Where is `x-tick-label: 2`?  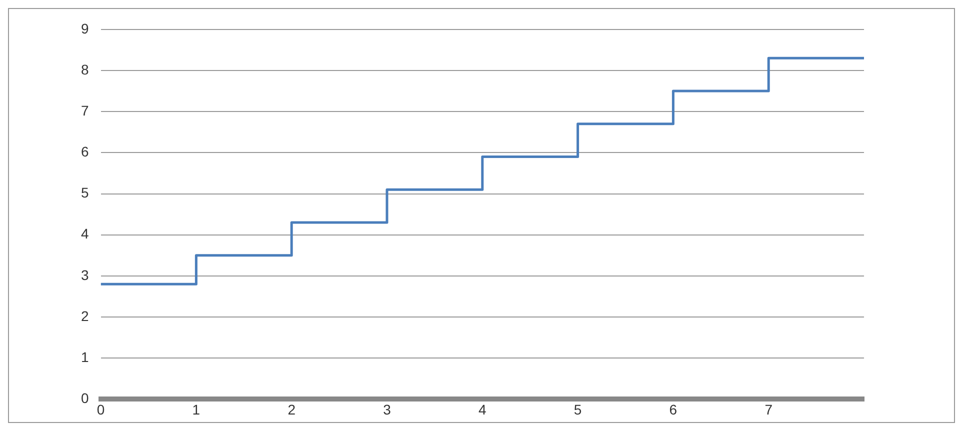 x-tick-label: 2 is located at coordinates (292, 409).